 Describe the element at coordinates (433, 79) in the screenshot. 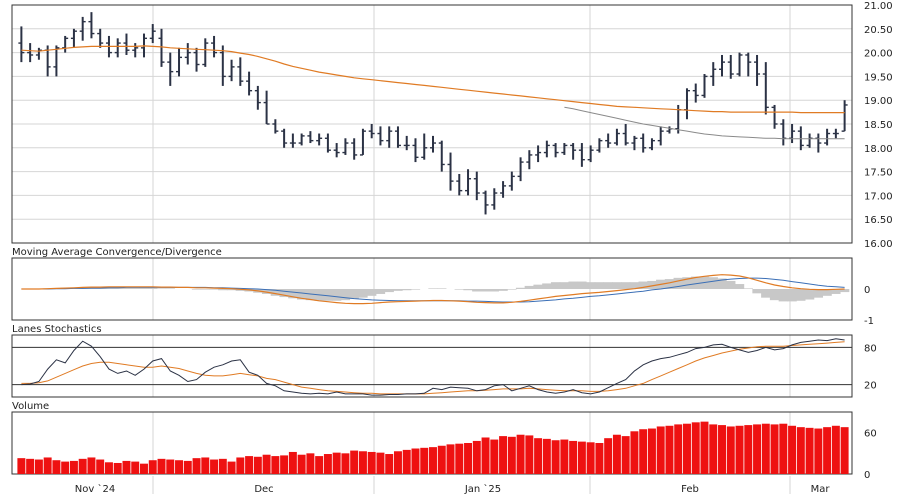

I see `moving-average-short` at that location.